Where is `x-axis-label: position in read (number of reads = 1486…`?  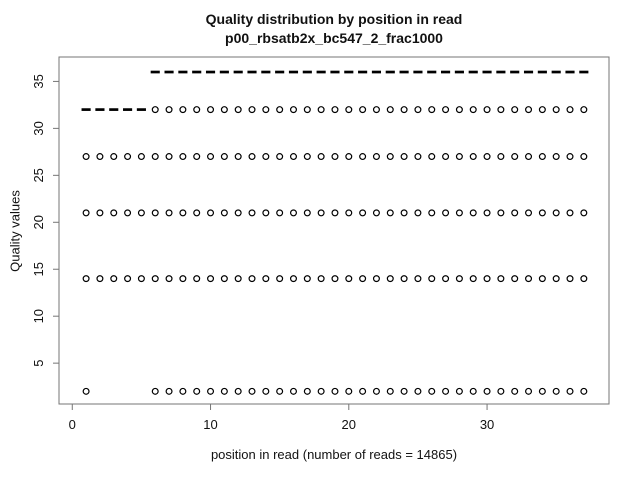
x-axis-label: position in read (number of reads = 1486… is located at coordinates (334, 454).